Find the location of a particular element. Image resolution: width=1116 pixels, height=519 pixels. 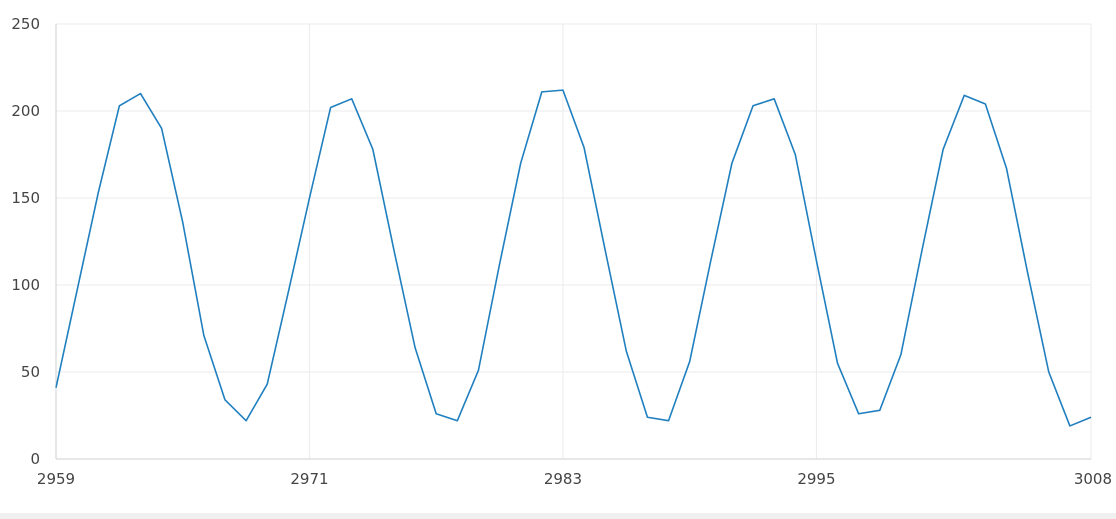

y-tick-label-2: 100 is located at coordinates (25, 285).